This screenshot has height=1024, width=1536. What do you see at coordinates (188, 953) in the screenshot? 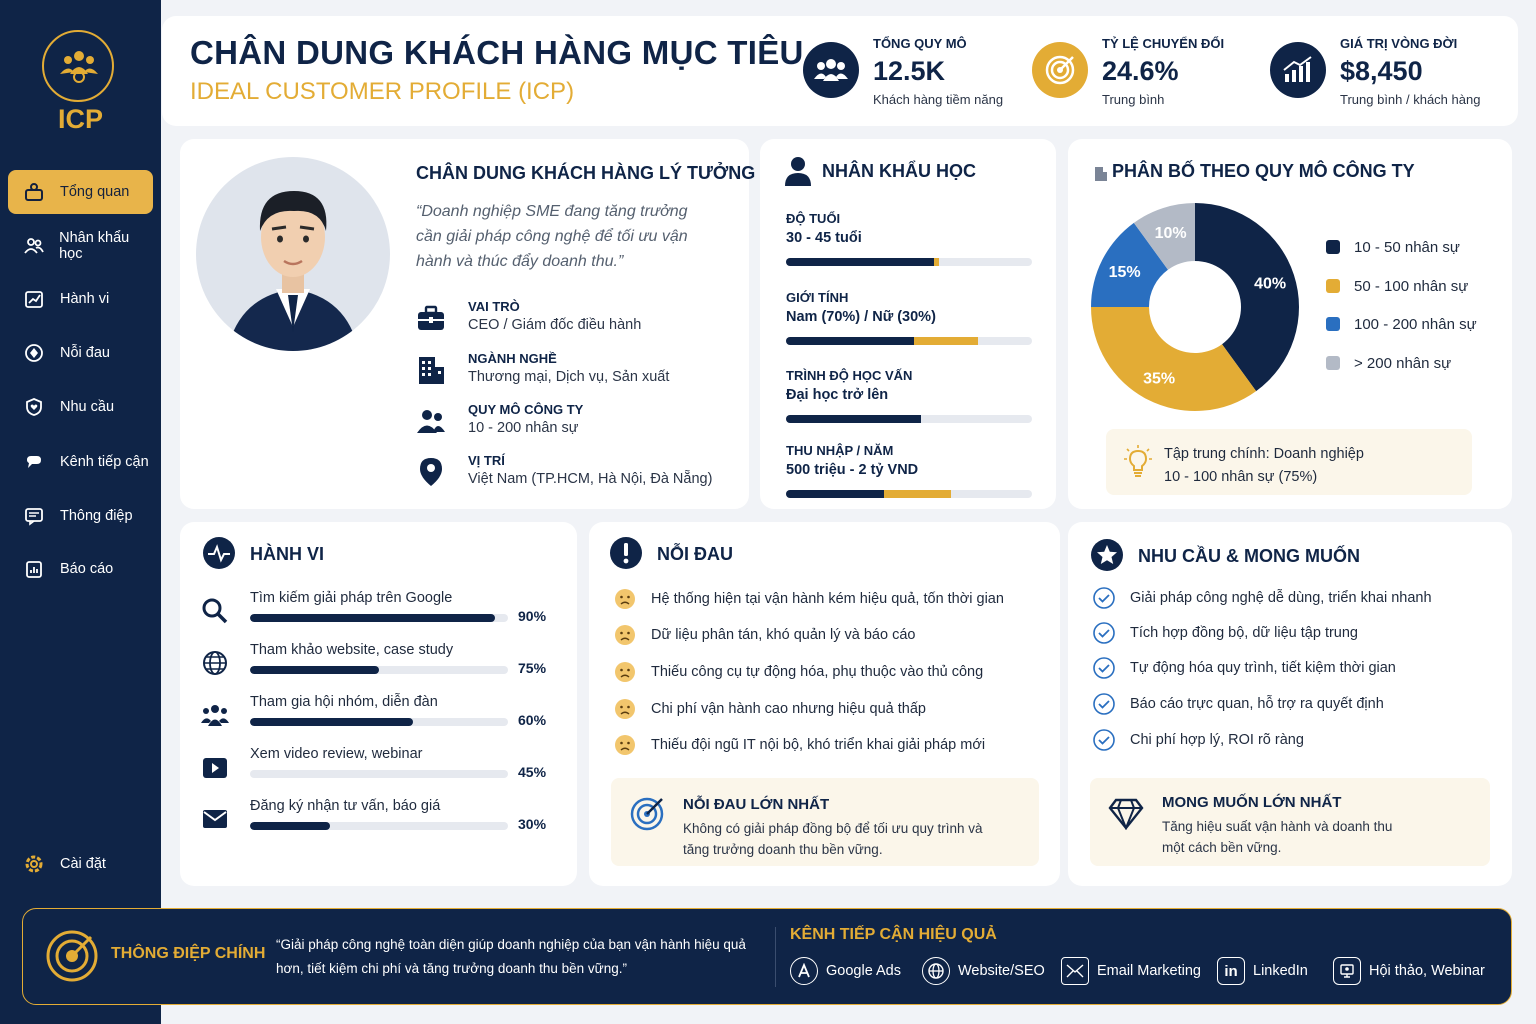
I see `key-message-title: THÔNG ĐIỆP CHÍNH` at bounding box center [188, 953].